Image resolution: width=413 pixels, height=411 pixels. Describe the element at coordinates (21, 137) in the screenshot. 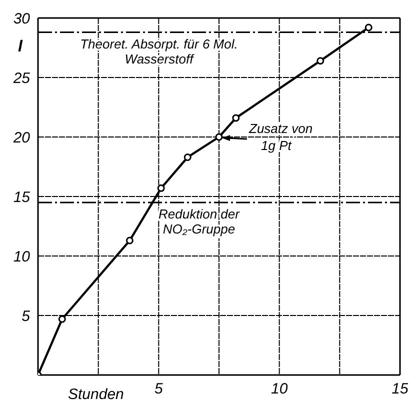

I see `y-tick-label: 20` at that location.